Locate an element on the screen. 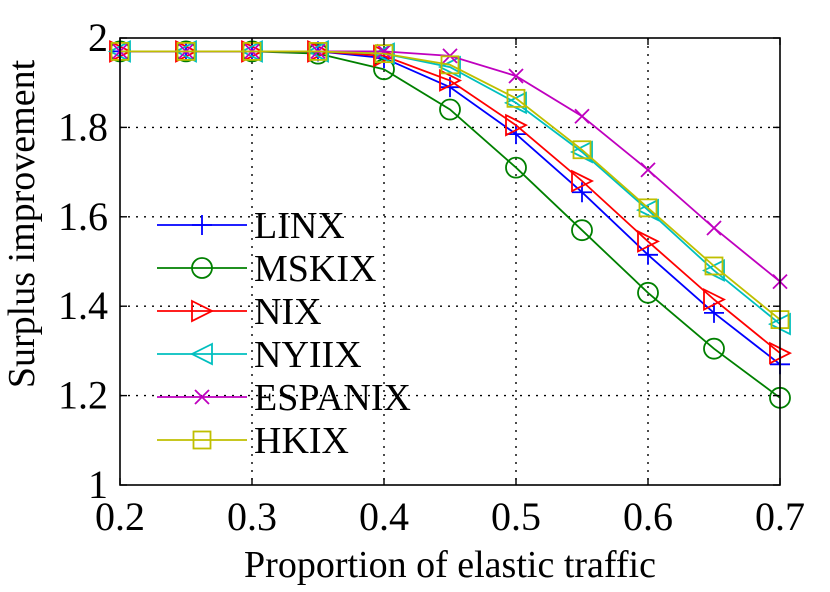 The width and height of the screenshot is (830, 592). legend-marker-hkix is located at coordinates (202, 440).